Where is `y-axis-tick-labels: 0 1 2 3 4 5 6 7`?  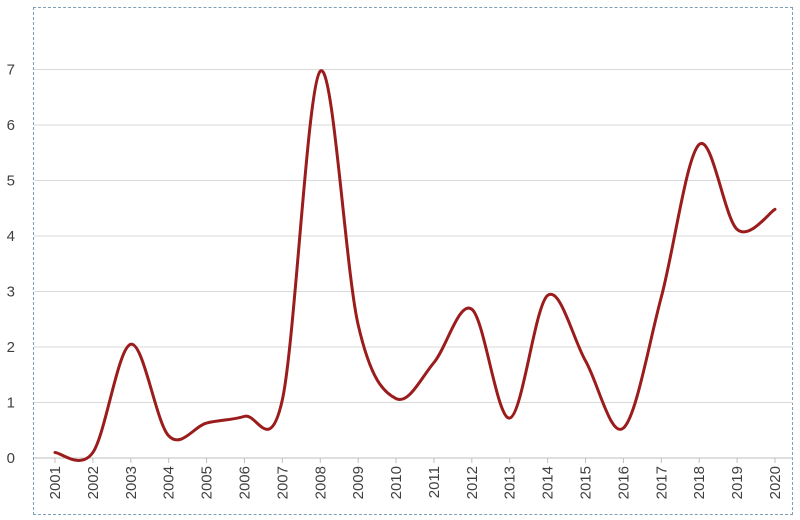 y-axis-tick-labels: 0 1 2 3 4 5 6 7 is located at coordinates (11, 265).